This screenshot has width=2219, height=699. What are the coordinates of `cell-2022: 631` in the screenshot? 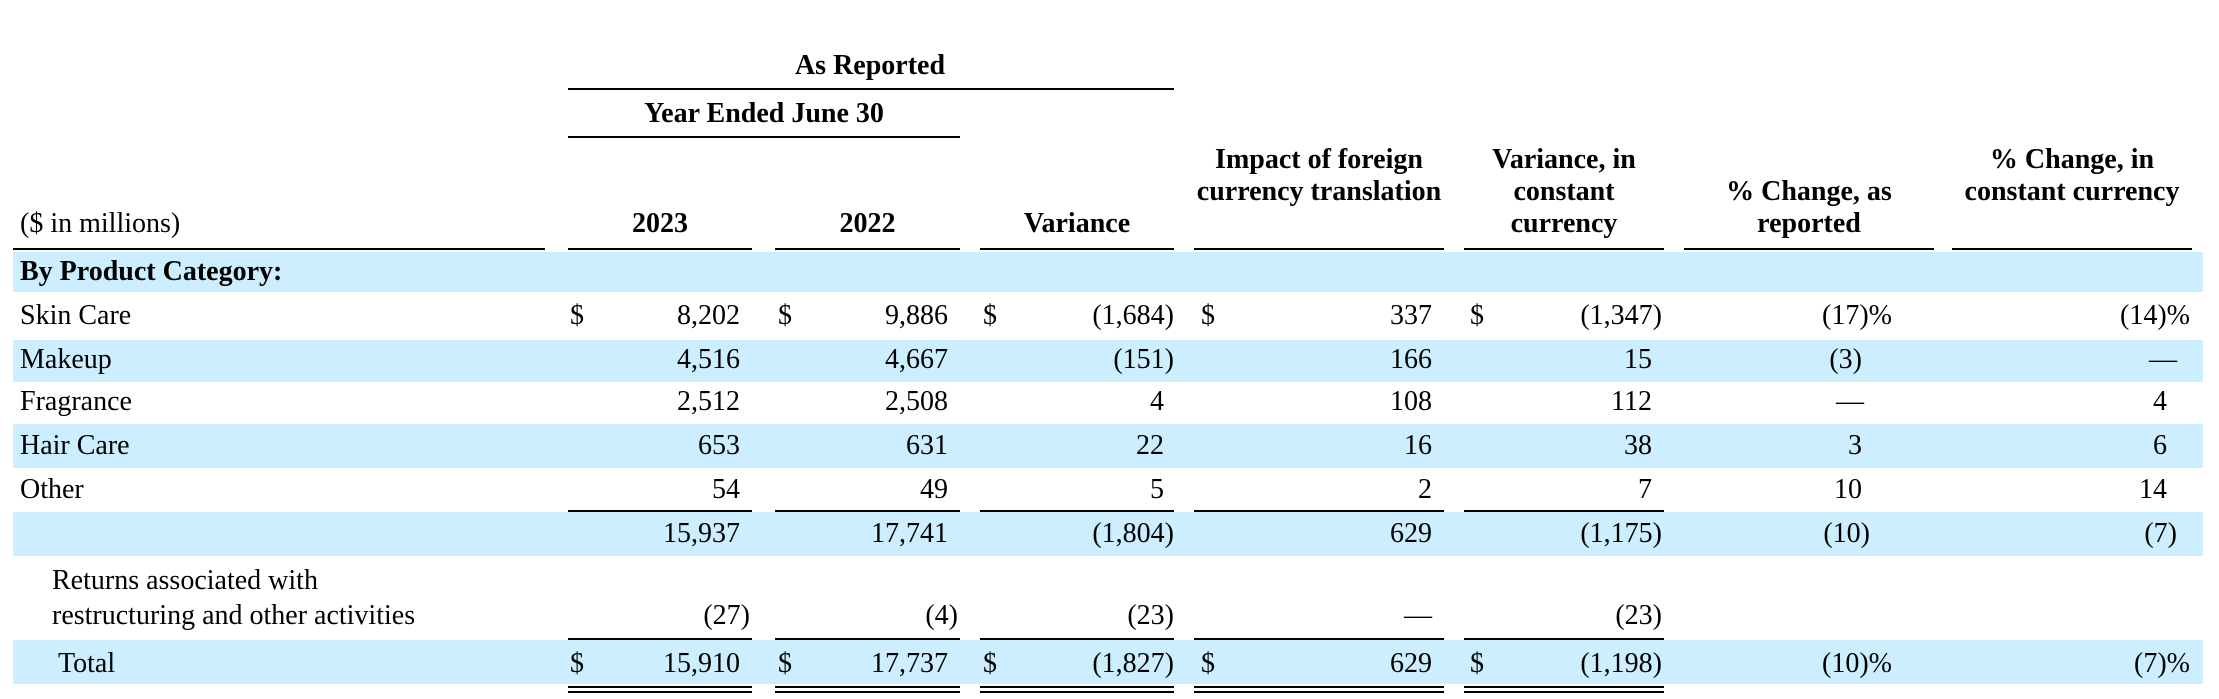 It's located at (927, 445).